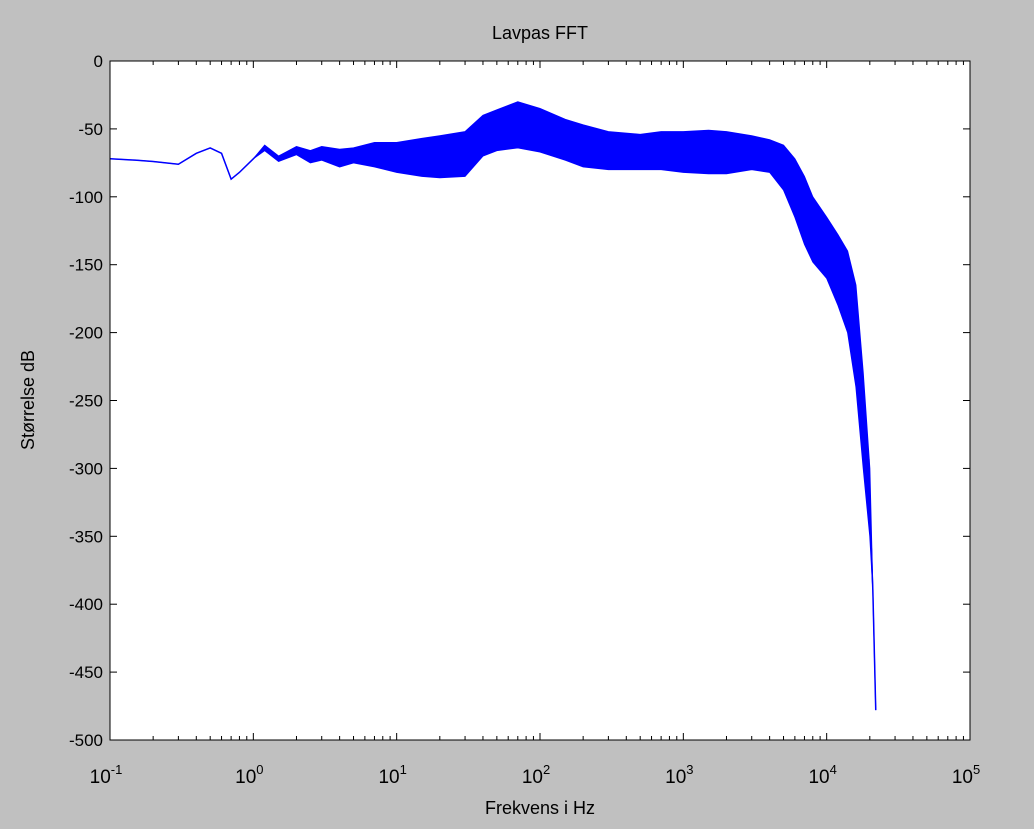 Image resolution: width=1034 pixels, height=829 pixels. I want to click on y-tick-label: -200, so click(86, 333).